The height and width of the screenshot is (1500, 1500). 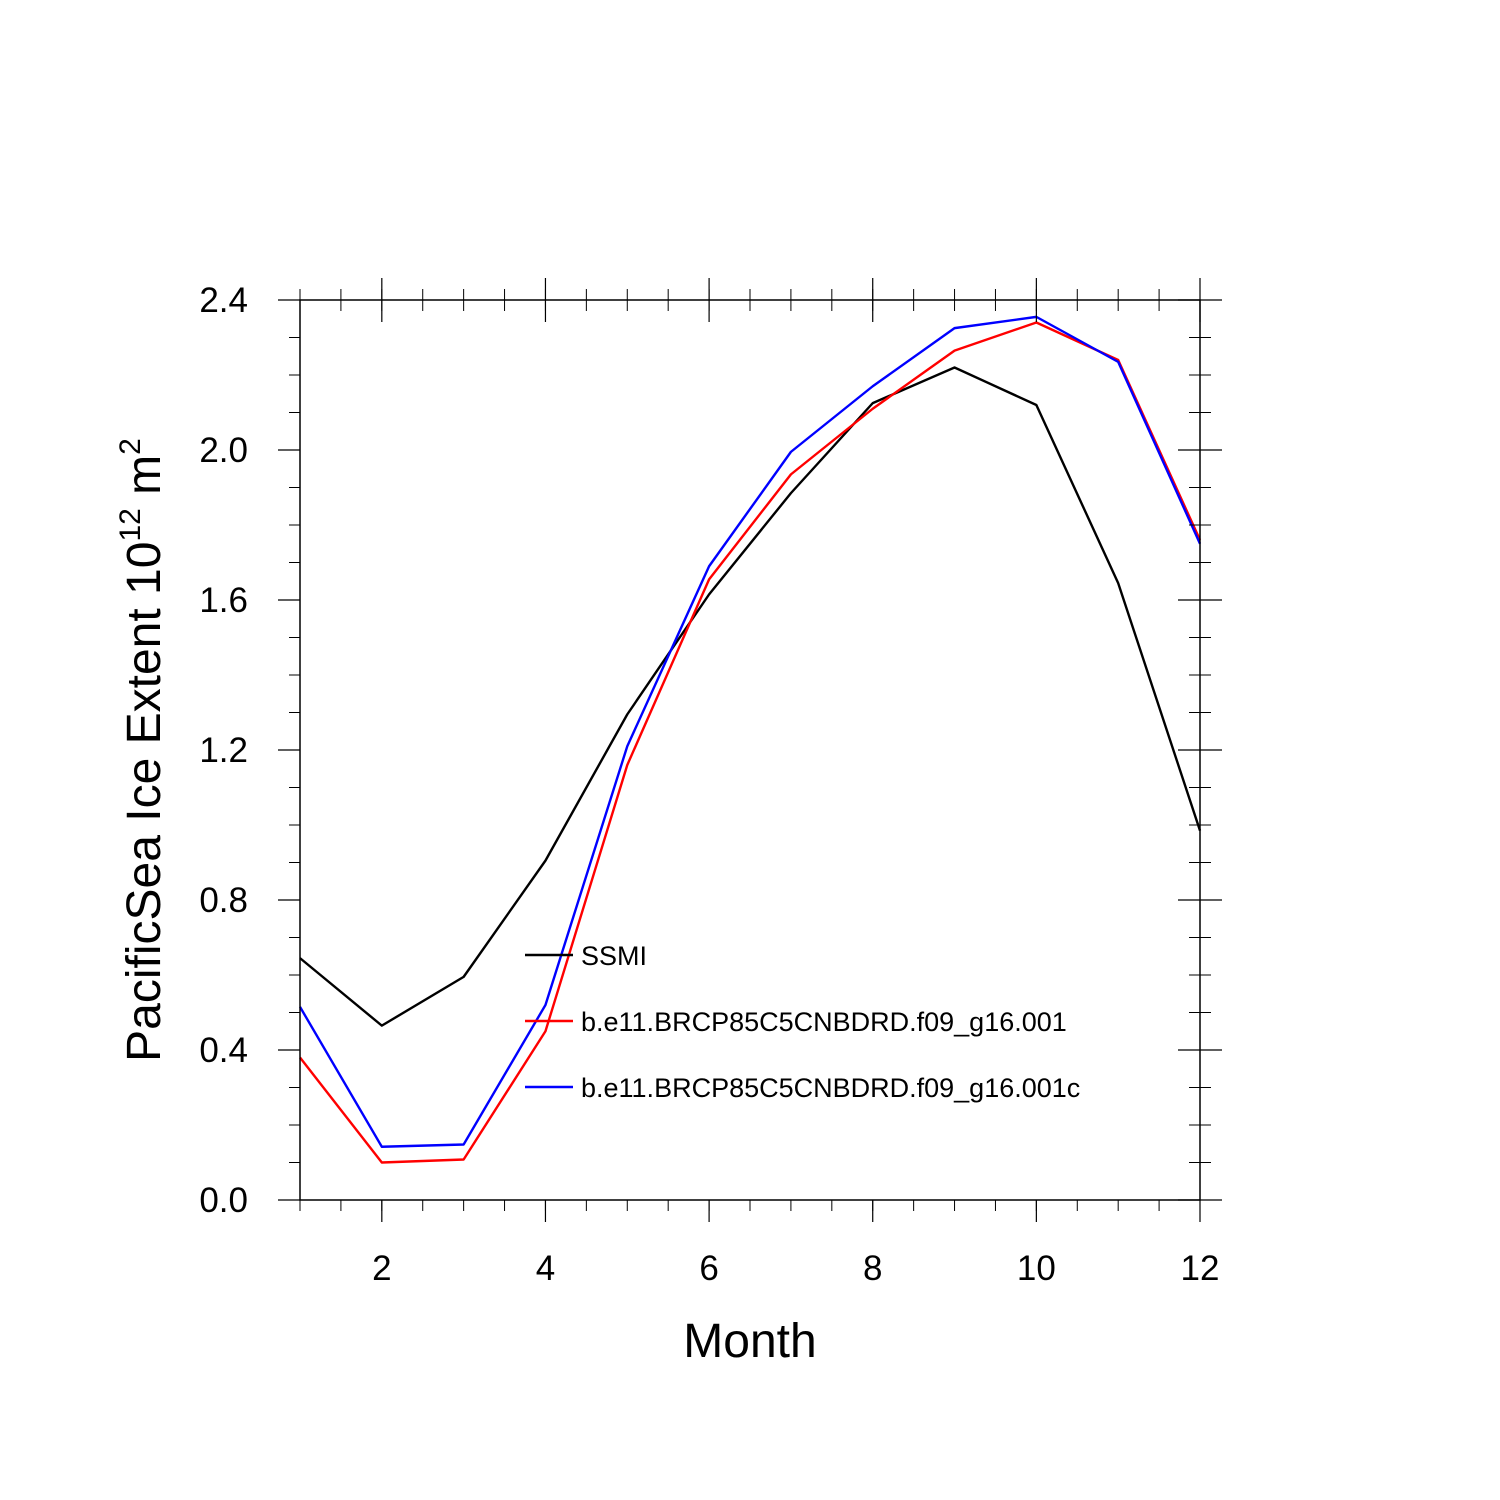 I want to click on y-tick-label: 1.2, so click(x=223, y=750).